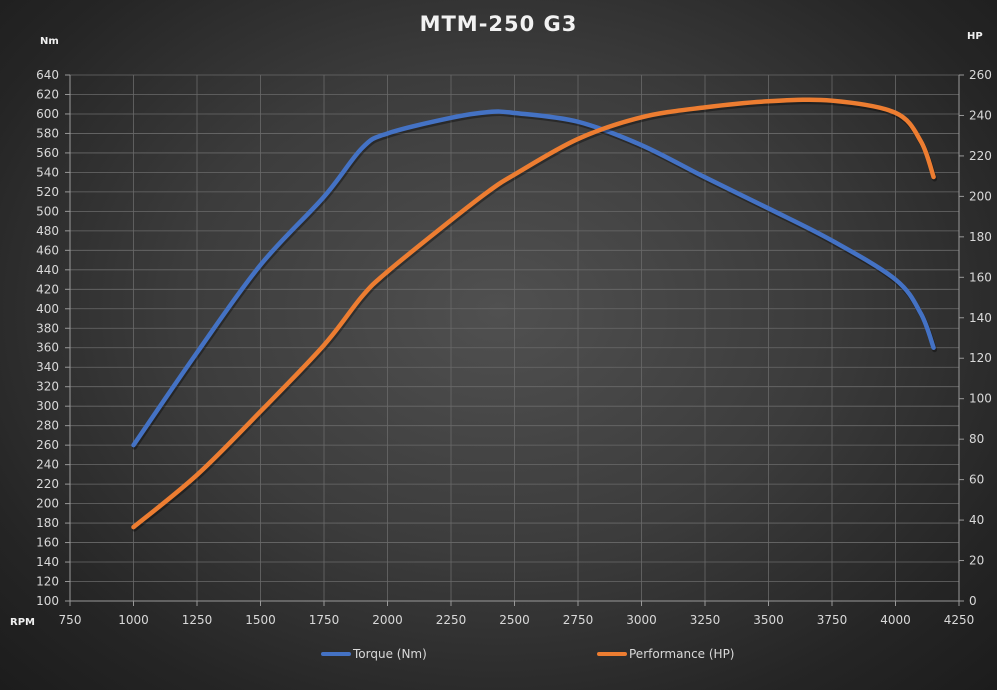 The height and width of the screenshot is (690, 997). Describe the element at coordinates (976, 439) in the screenshot. I see `tick-label-y2: 80` at that location.